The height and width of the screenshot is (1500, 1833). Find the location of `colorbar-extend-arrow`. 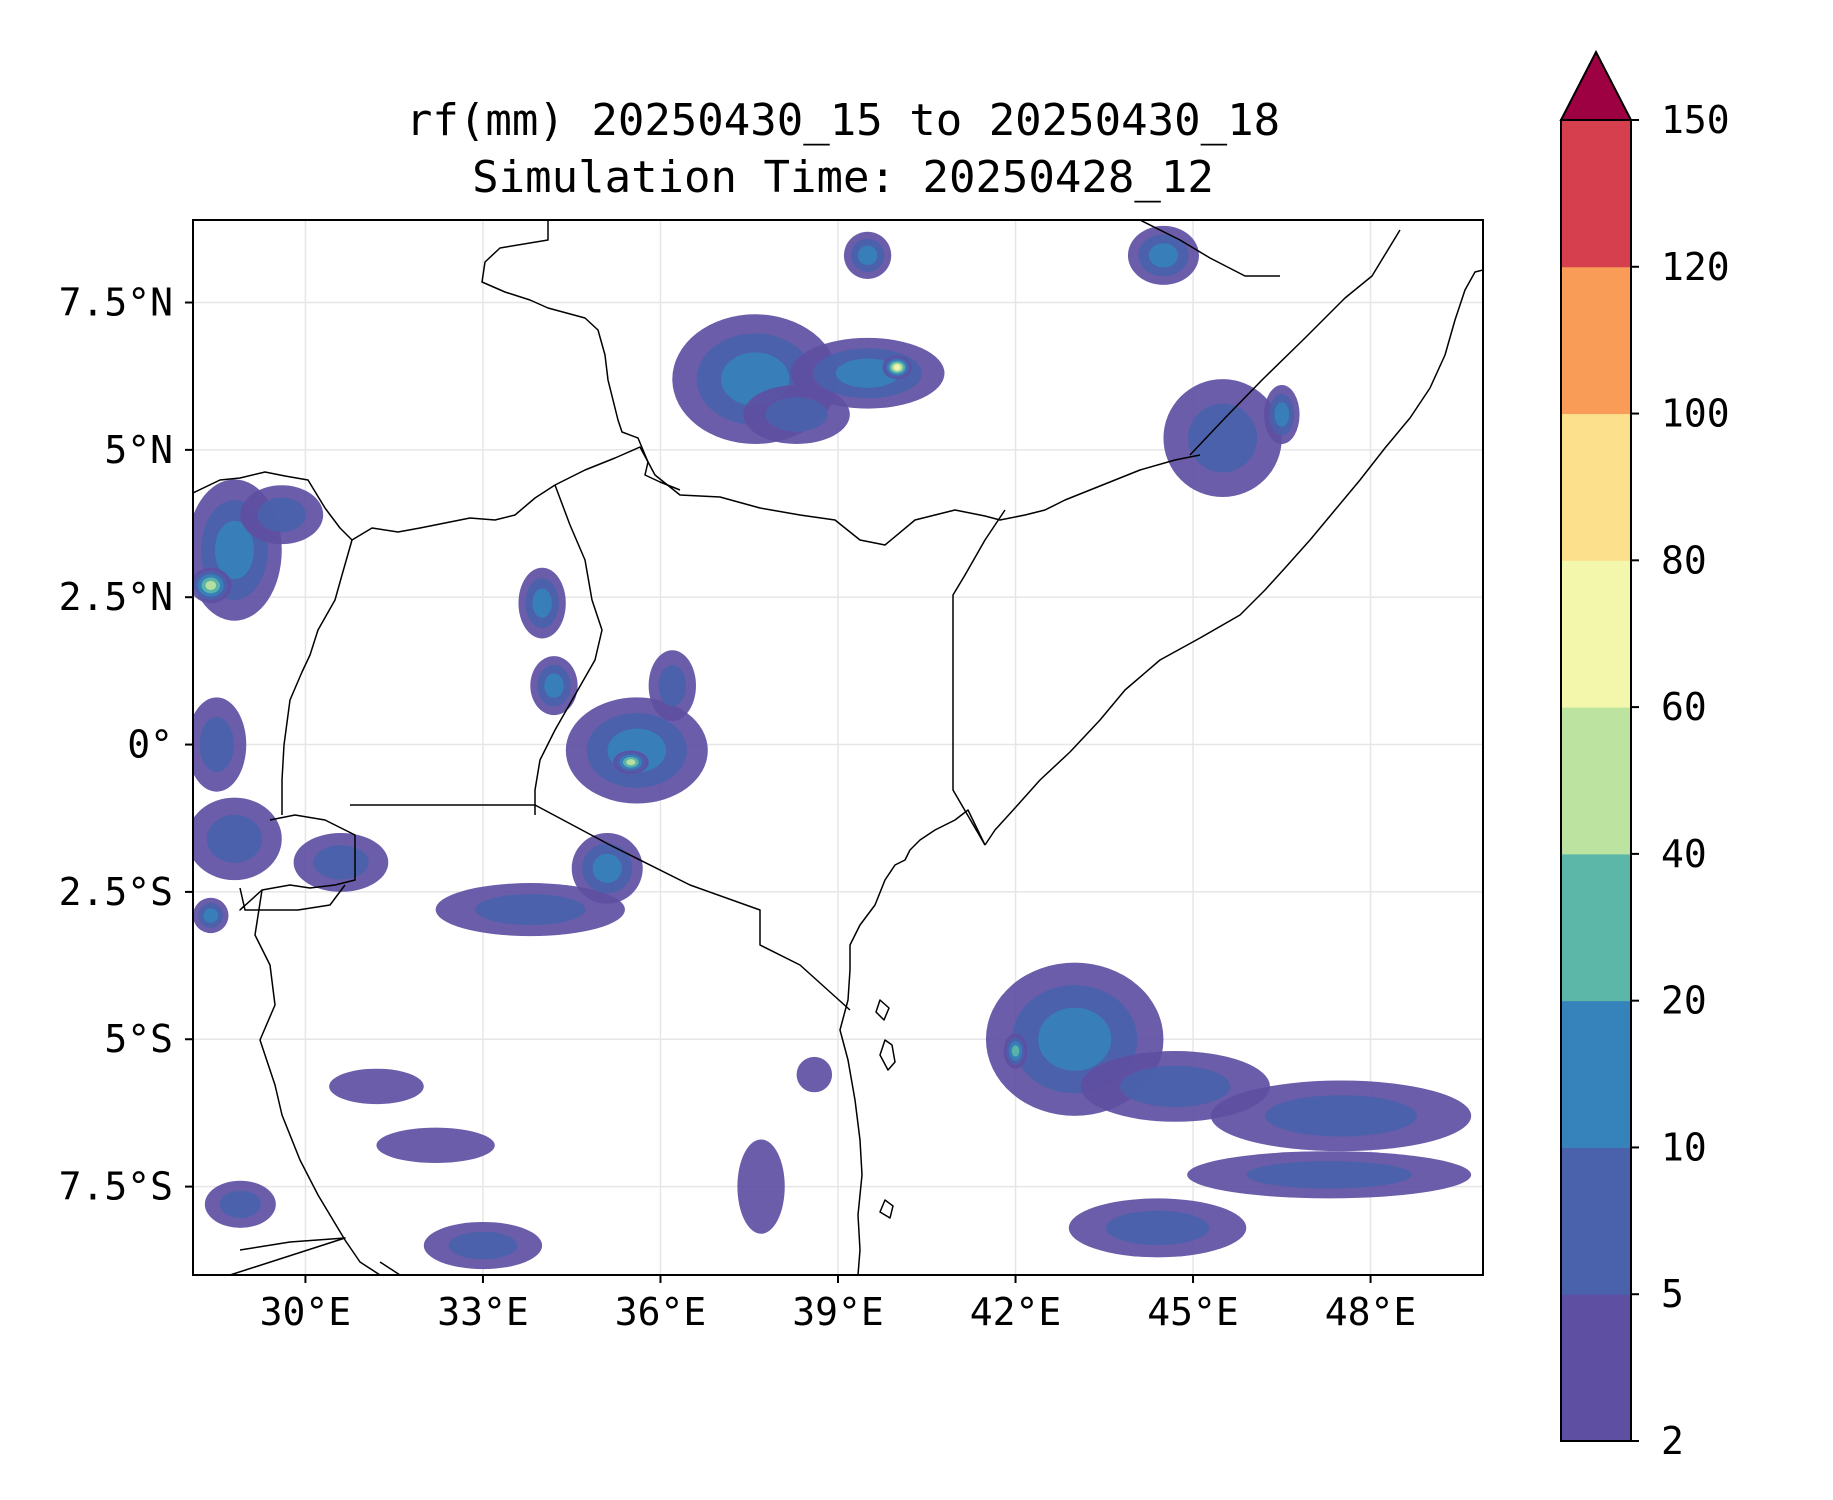

colorbar-extend-arrow is located at coordinates (1596, 85).